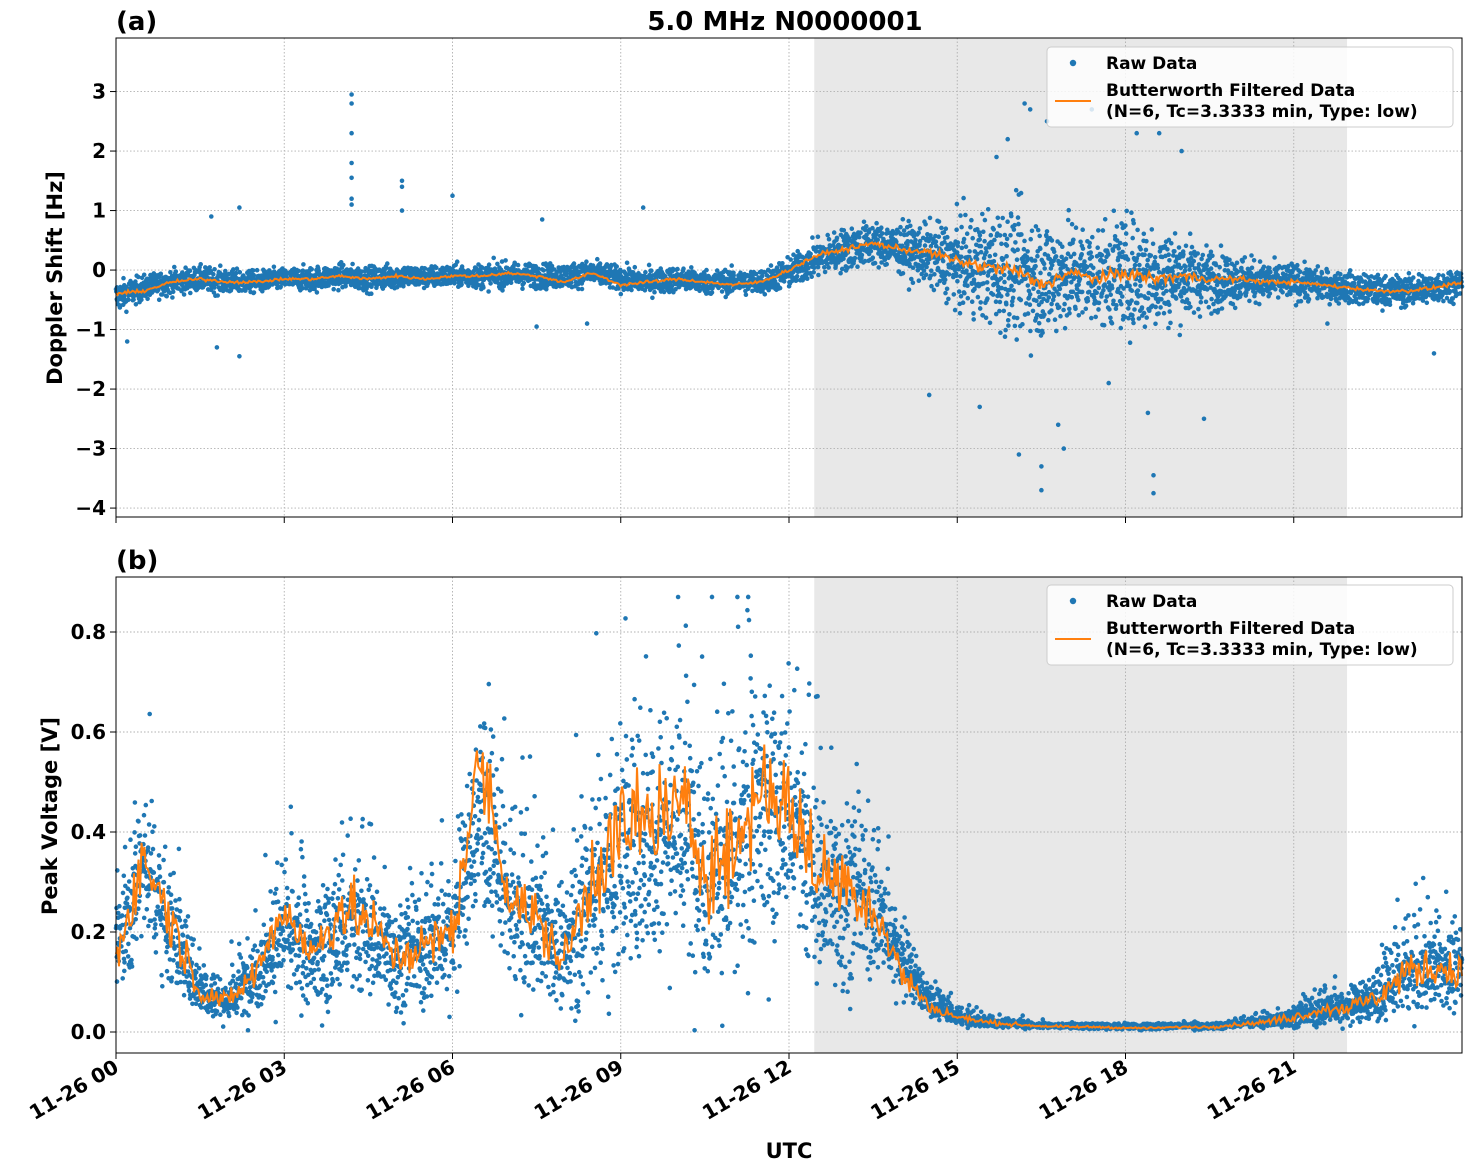  Describe the element at coordinates (90, 330) in the screenshot. I see `y-tick-label: −1` at that location.